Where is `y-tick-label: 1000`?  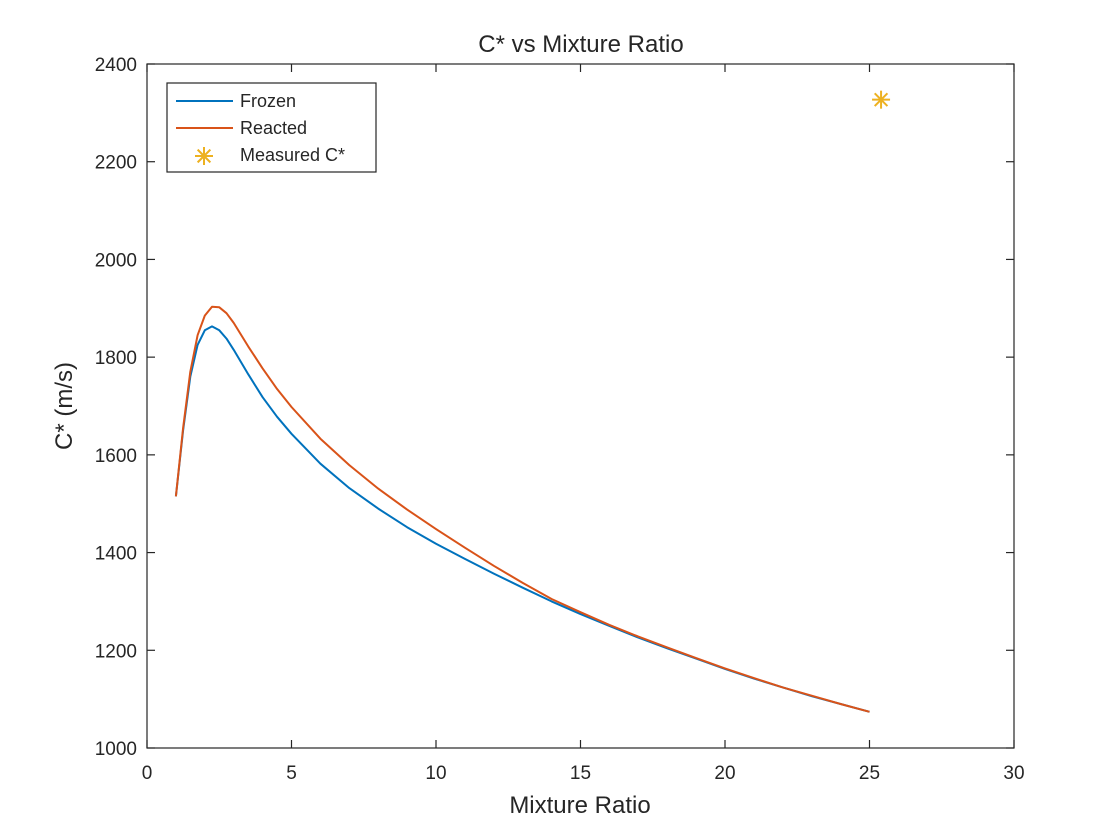
y-tick-label: 1000 is located at coordinates (116, 749).